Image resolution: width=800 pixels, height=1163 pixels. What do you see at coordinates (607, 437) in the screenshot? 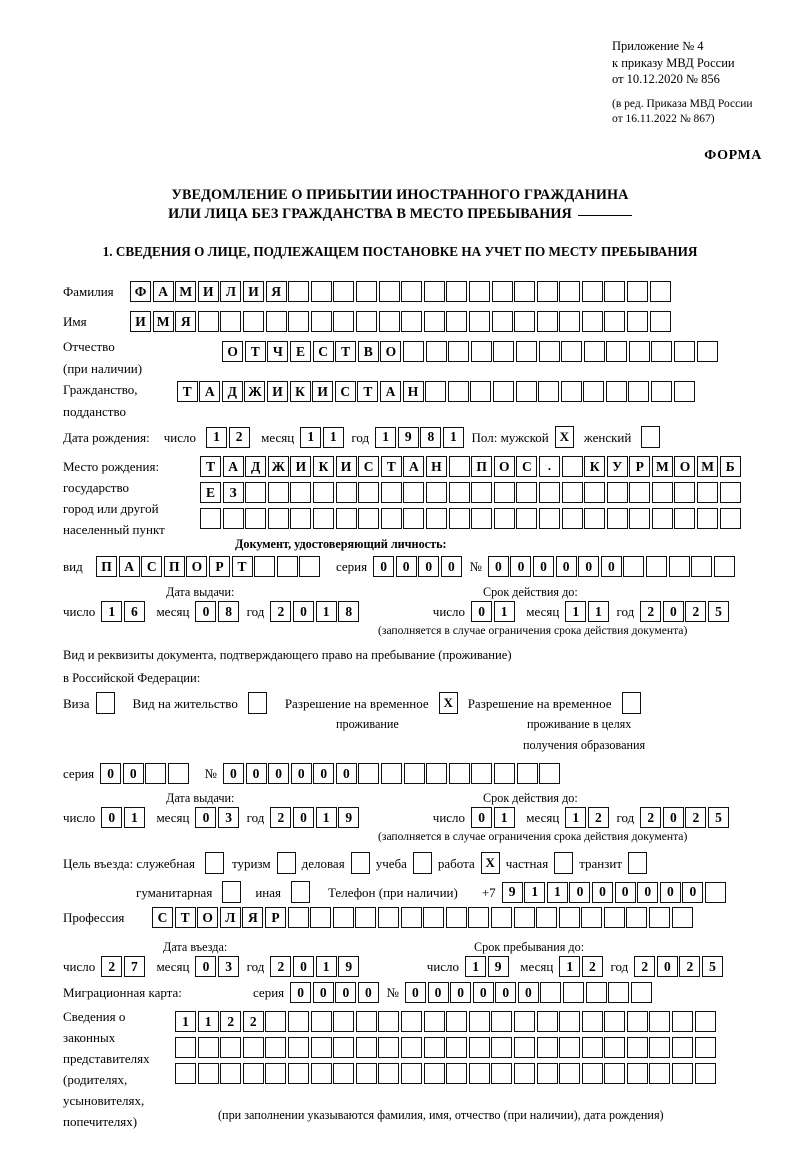
I see `sex-female-label: женский` at bounding box center [607, 437].